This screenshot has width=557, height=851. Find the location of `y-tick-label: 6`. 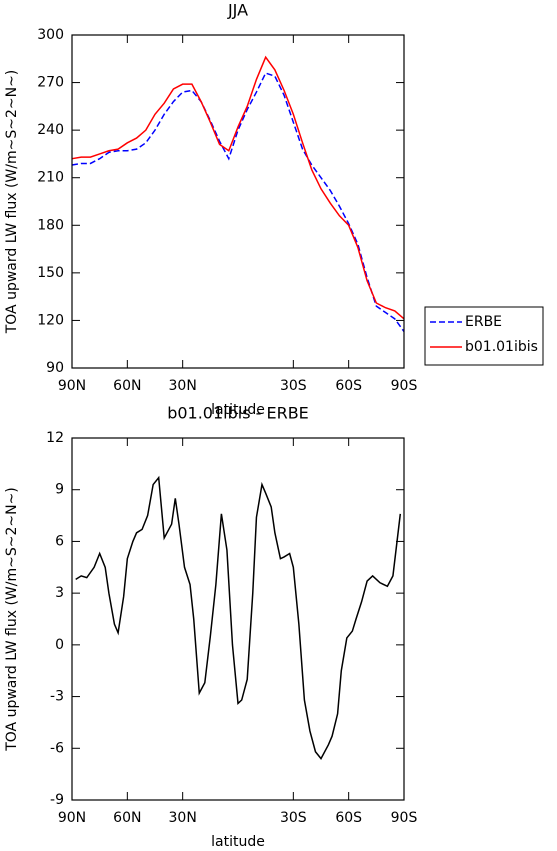

y-tick-label: 6 is located at coordinates (59, 541).